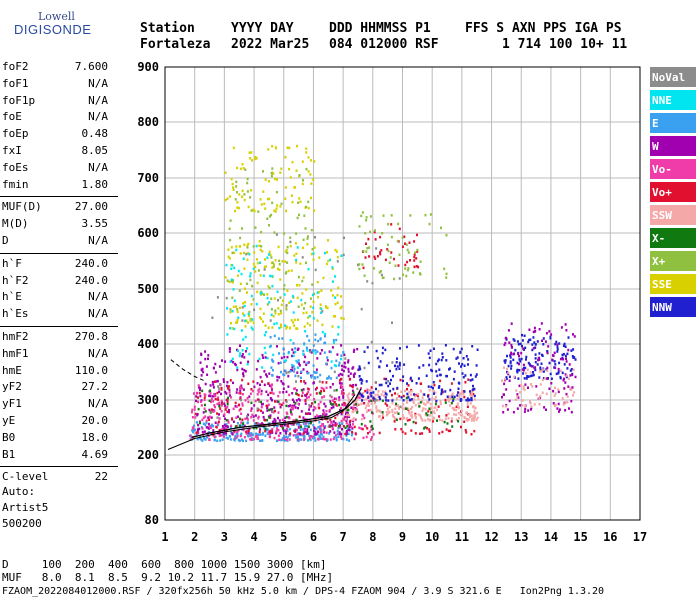 The image size is (700, 600). Describe the element at coordinates (59, 253) in the screenshot. I see `param-separator` at that location.